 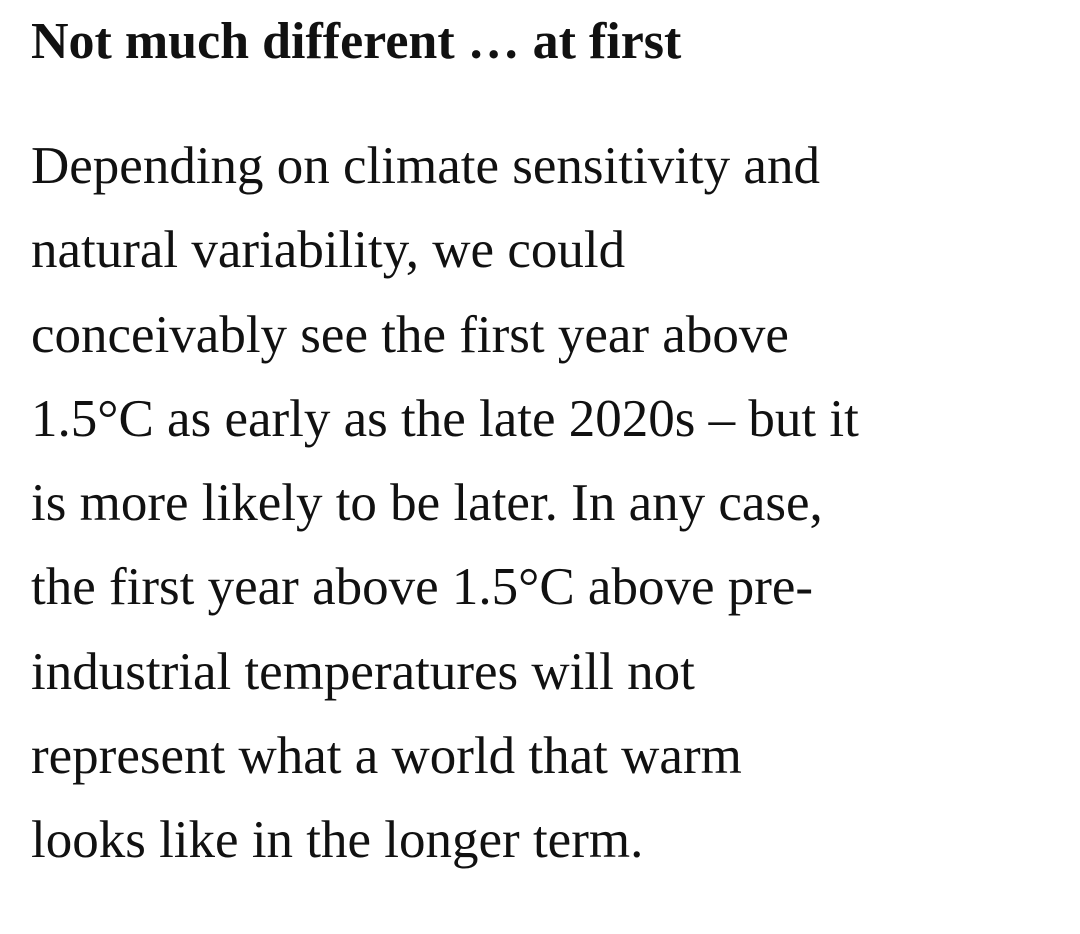 What do you see at coordinates (425, 166) in the screenshot?
I see `paragraph-line: Depending on climate sensitivity and` at bounding box center [425, 166].